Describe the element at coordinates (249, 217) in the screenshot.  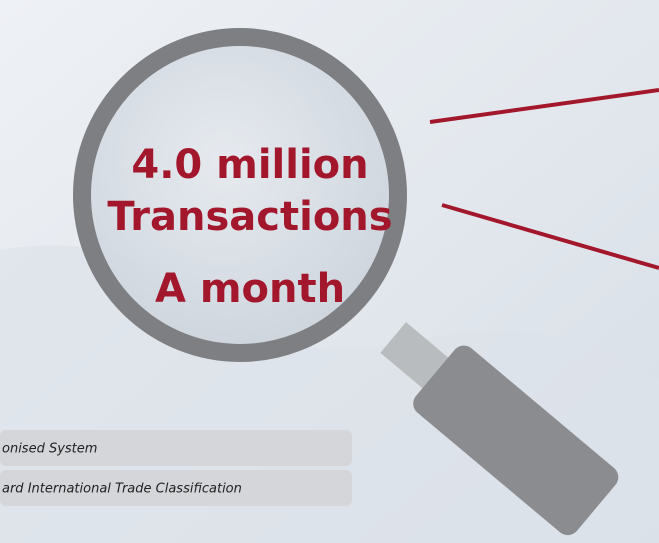
I see `headline: Transactions` at that location.